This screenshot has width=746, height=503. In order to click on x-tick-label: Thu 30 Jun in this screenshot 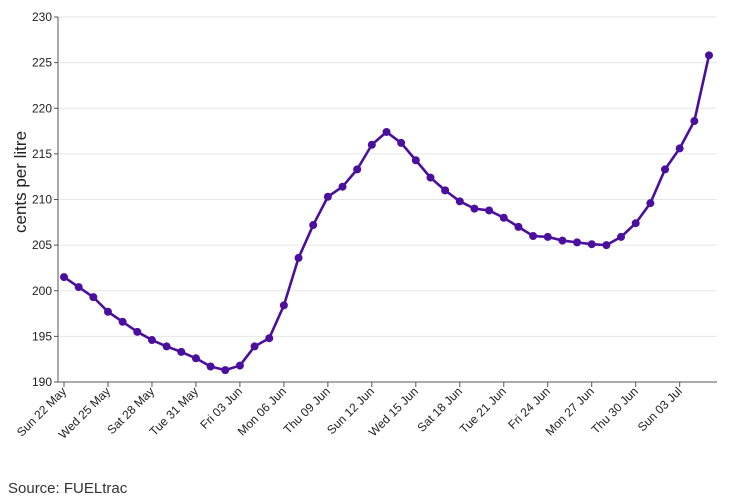, I will do `click(614, 410)`.